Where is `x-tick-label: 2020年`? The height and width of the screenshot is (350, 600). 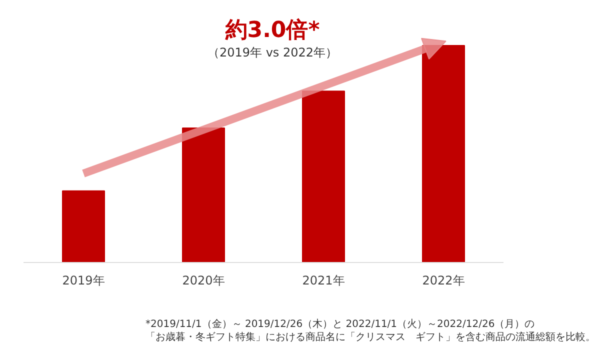
x-tick-label: 2020年 is located at coordinates (203, 281).